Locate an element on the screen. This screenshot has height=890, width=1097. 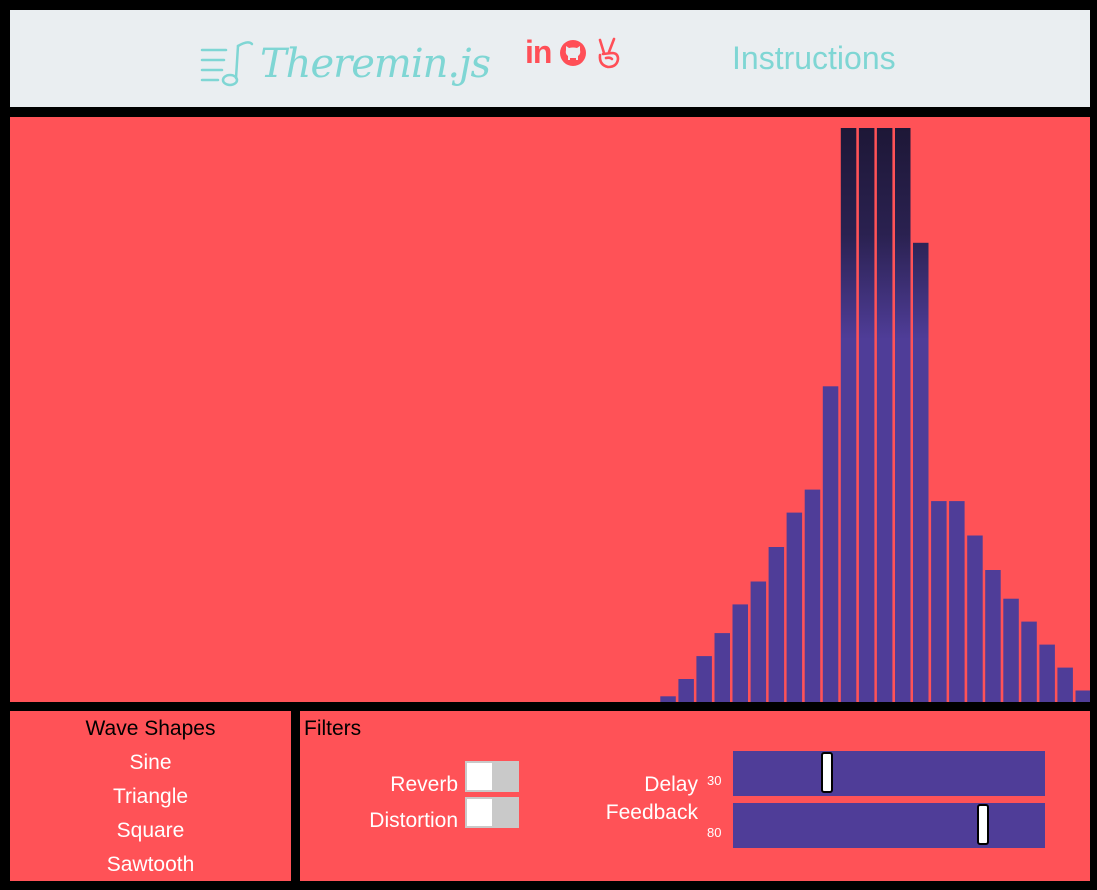
instructions-link: Instructions is located at coordinates (814, 58).